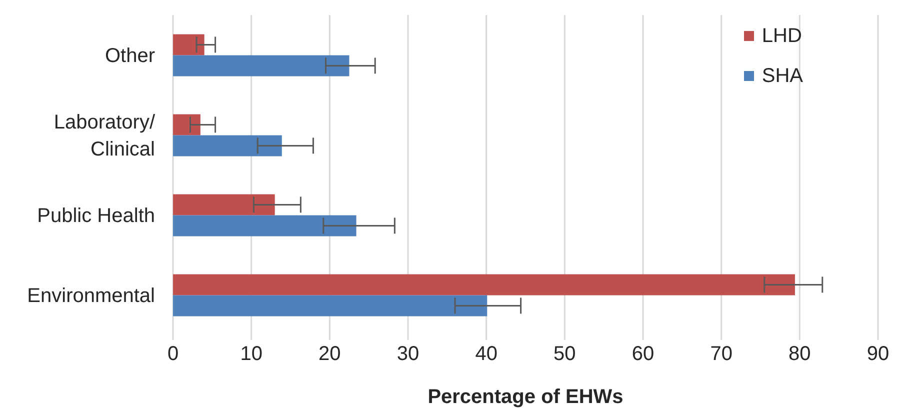 This screenshot has height=413, width=898. I want to click on y-tick-label: Environmental, so click(91, 296).